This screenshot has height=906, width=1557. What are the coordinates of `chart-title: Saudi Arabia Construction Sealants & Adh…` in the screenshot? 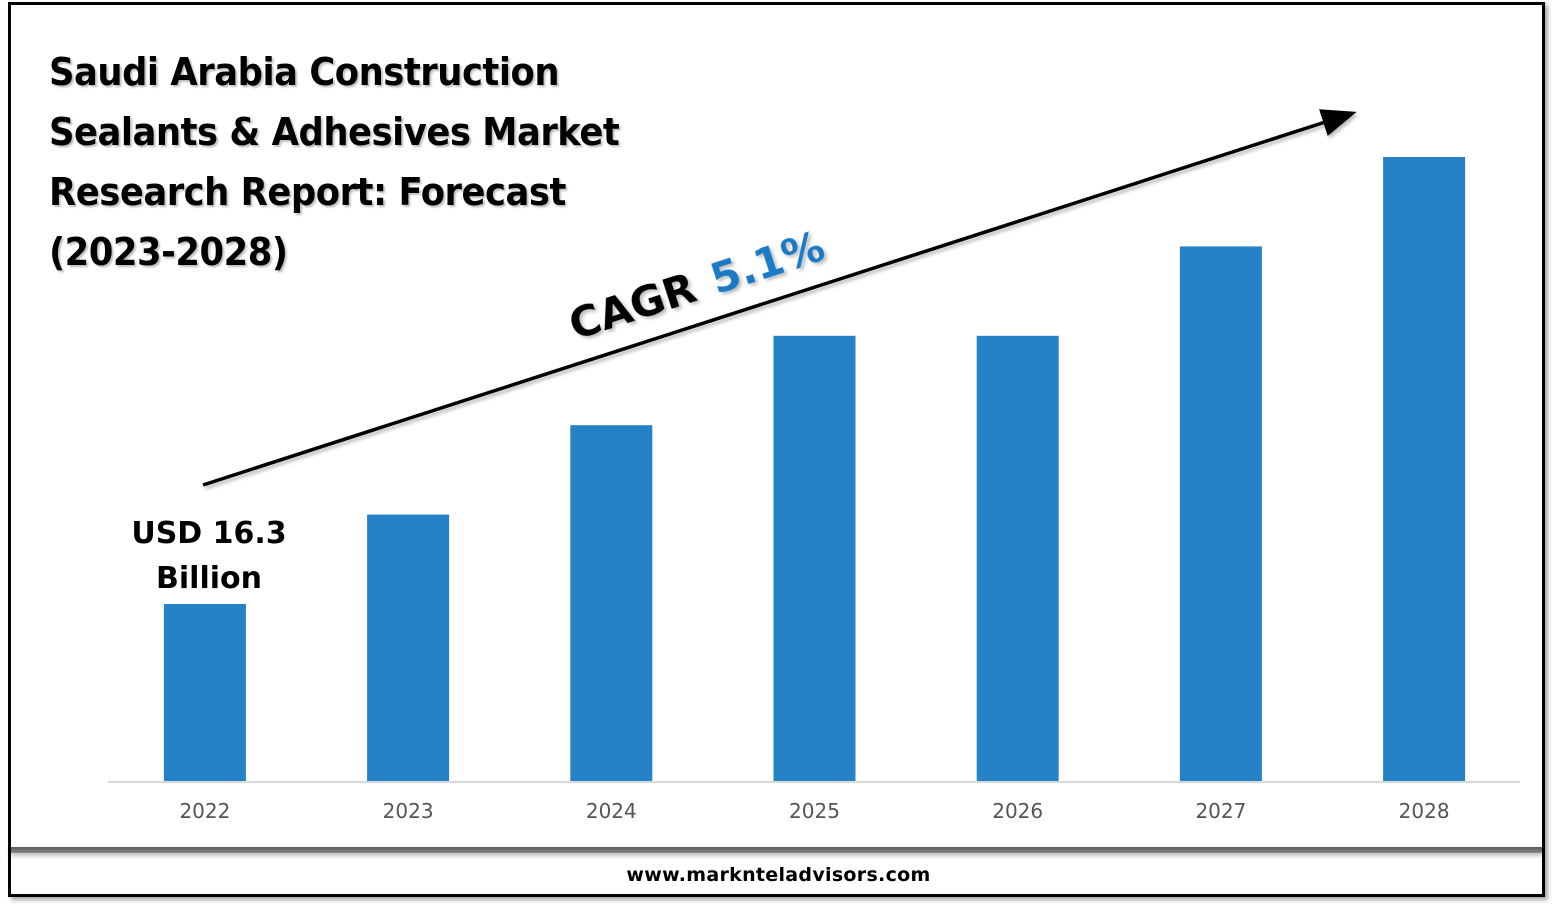 It's located at (334, 162).